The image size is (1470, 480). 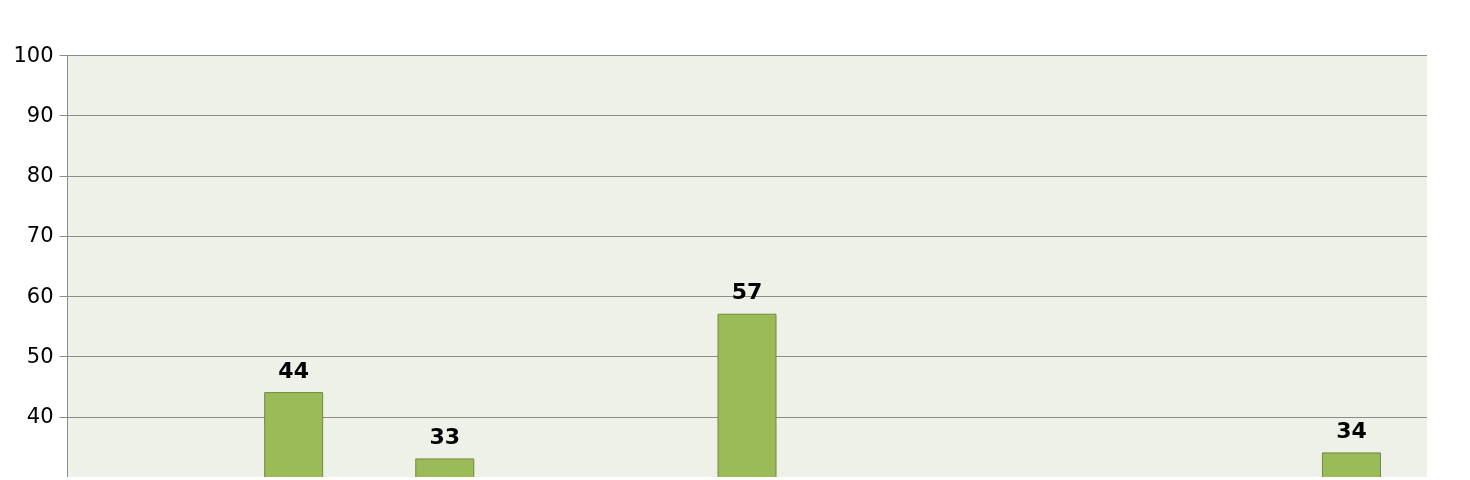 I want to click on data-label: 34, so click(x=1351, y=430).